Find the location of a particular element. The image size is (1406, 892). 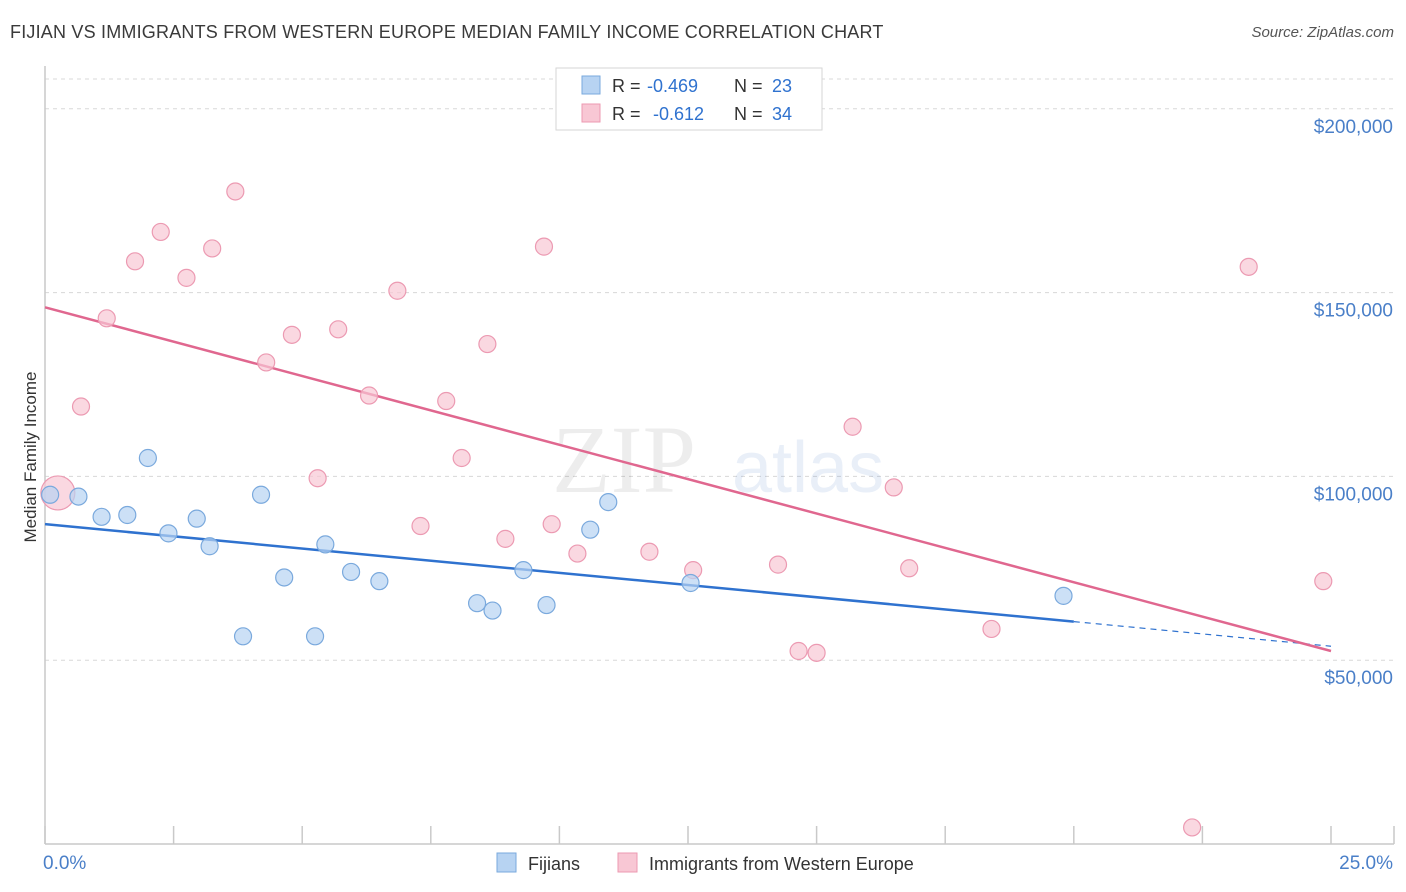

stats-legend-swatch-blue is located at coordinates (591, 85).